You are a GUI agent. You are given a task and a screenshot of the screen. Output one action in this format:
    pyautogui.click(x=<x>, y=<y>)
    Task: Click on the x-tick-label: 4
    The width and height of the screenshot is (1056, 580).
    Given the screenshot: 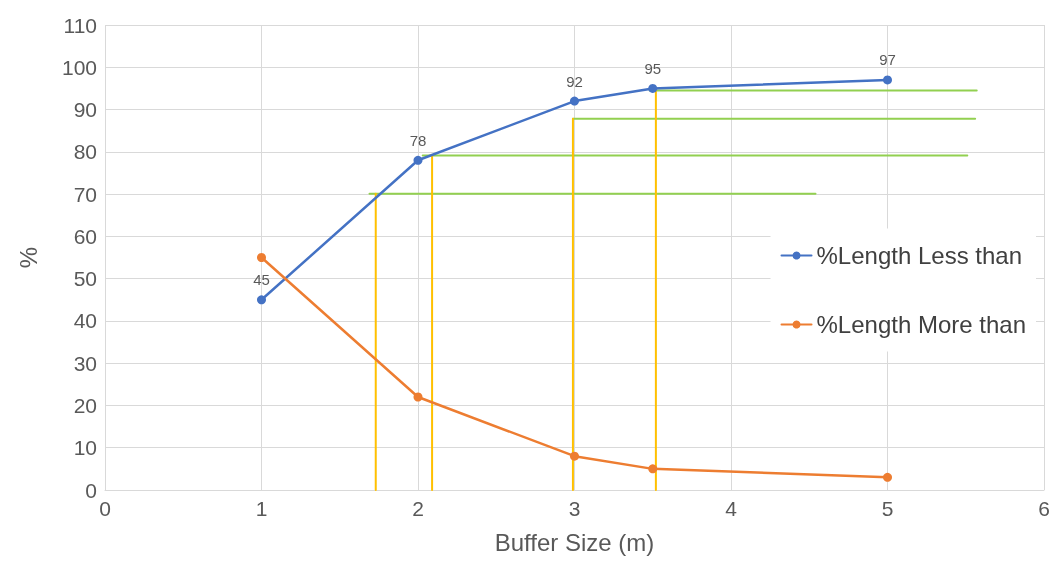 What is the action you would take?
    pyautogui.click(x=731, y=508)
    